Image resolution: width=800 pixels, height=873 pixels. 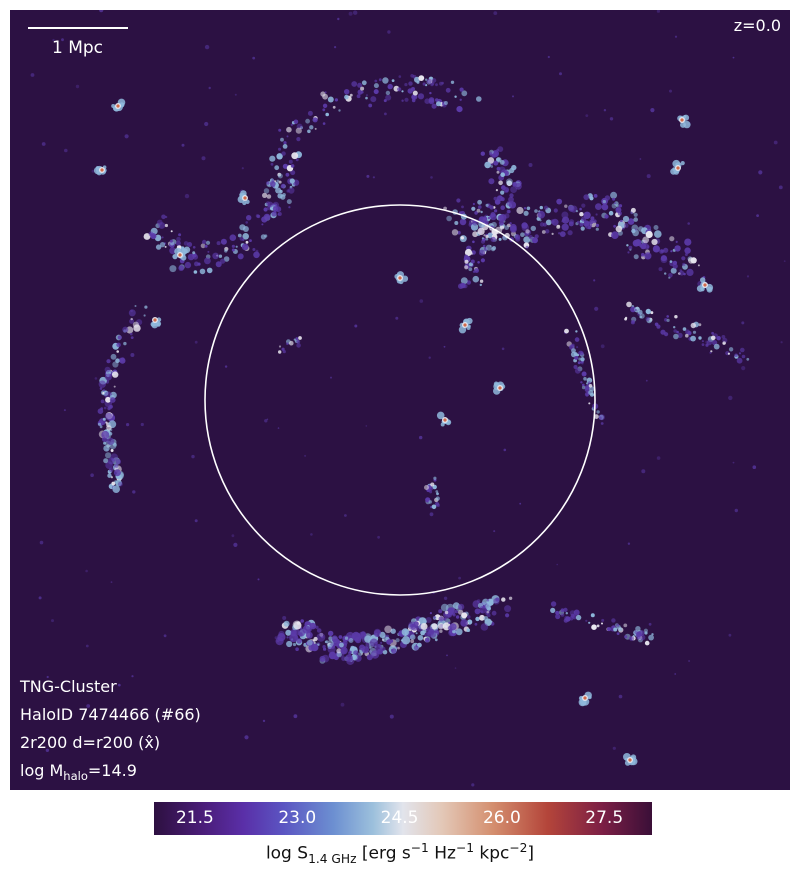 I want to click on colorbar-tick-label: 27.5, so click(x=604, y=818).